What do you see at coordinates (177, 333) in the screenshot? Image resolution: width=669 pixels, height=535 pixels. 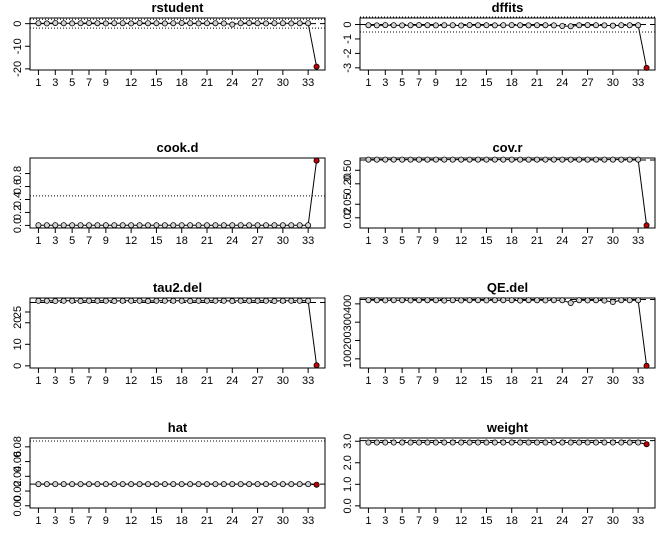 I see `plot-box` at bounding box center [177, 333].